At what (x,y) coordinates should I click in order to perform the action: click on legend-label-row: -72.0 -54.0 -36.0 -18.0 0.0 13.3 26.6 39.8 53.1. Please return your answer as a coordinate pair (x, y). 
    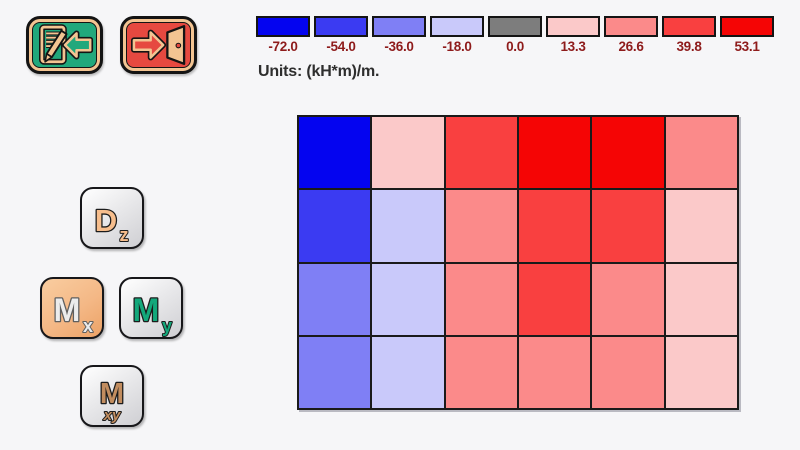
    Looking at the image, I should click on (521, 46).